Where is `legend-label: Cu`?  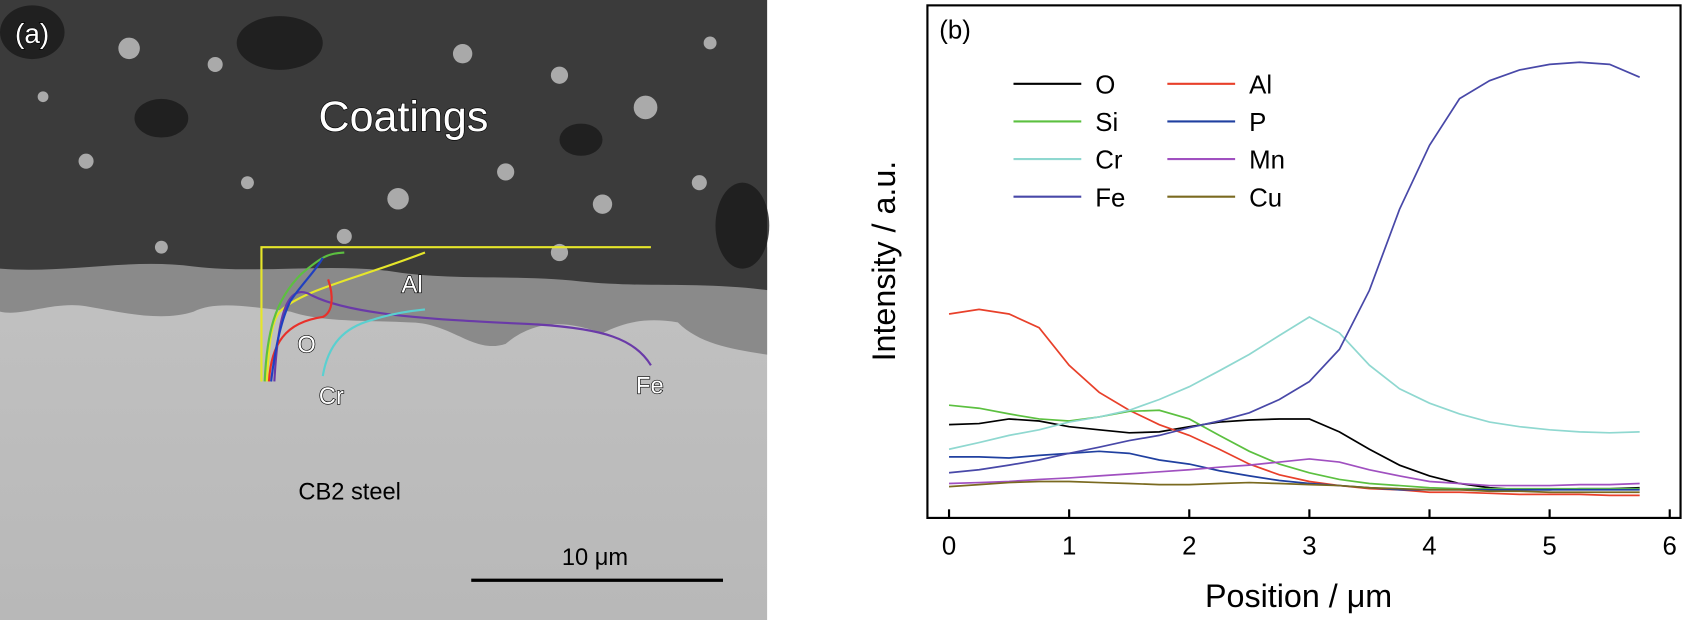
legend-label: Cu is located at coordinates (1265, 198).